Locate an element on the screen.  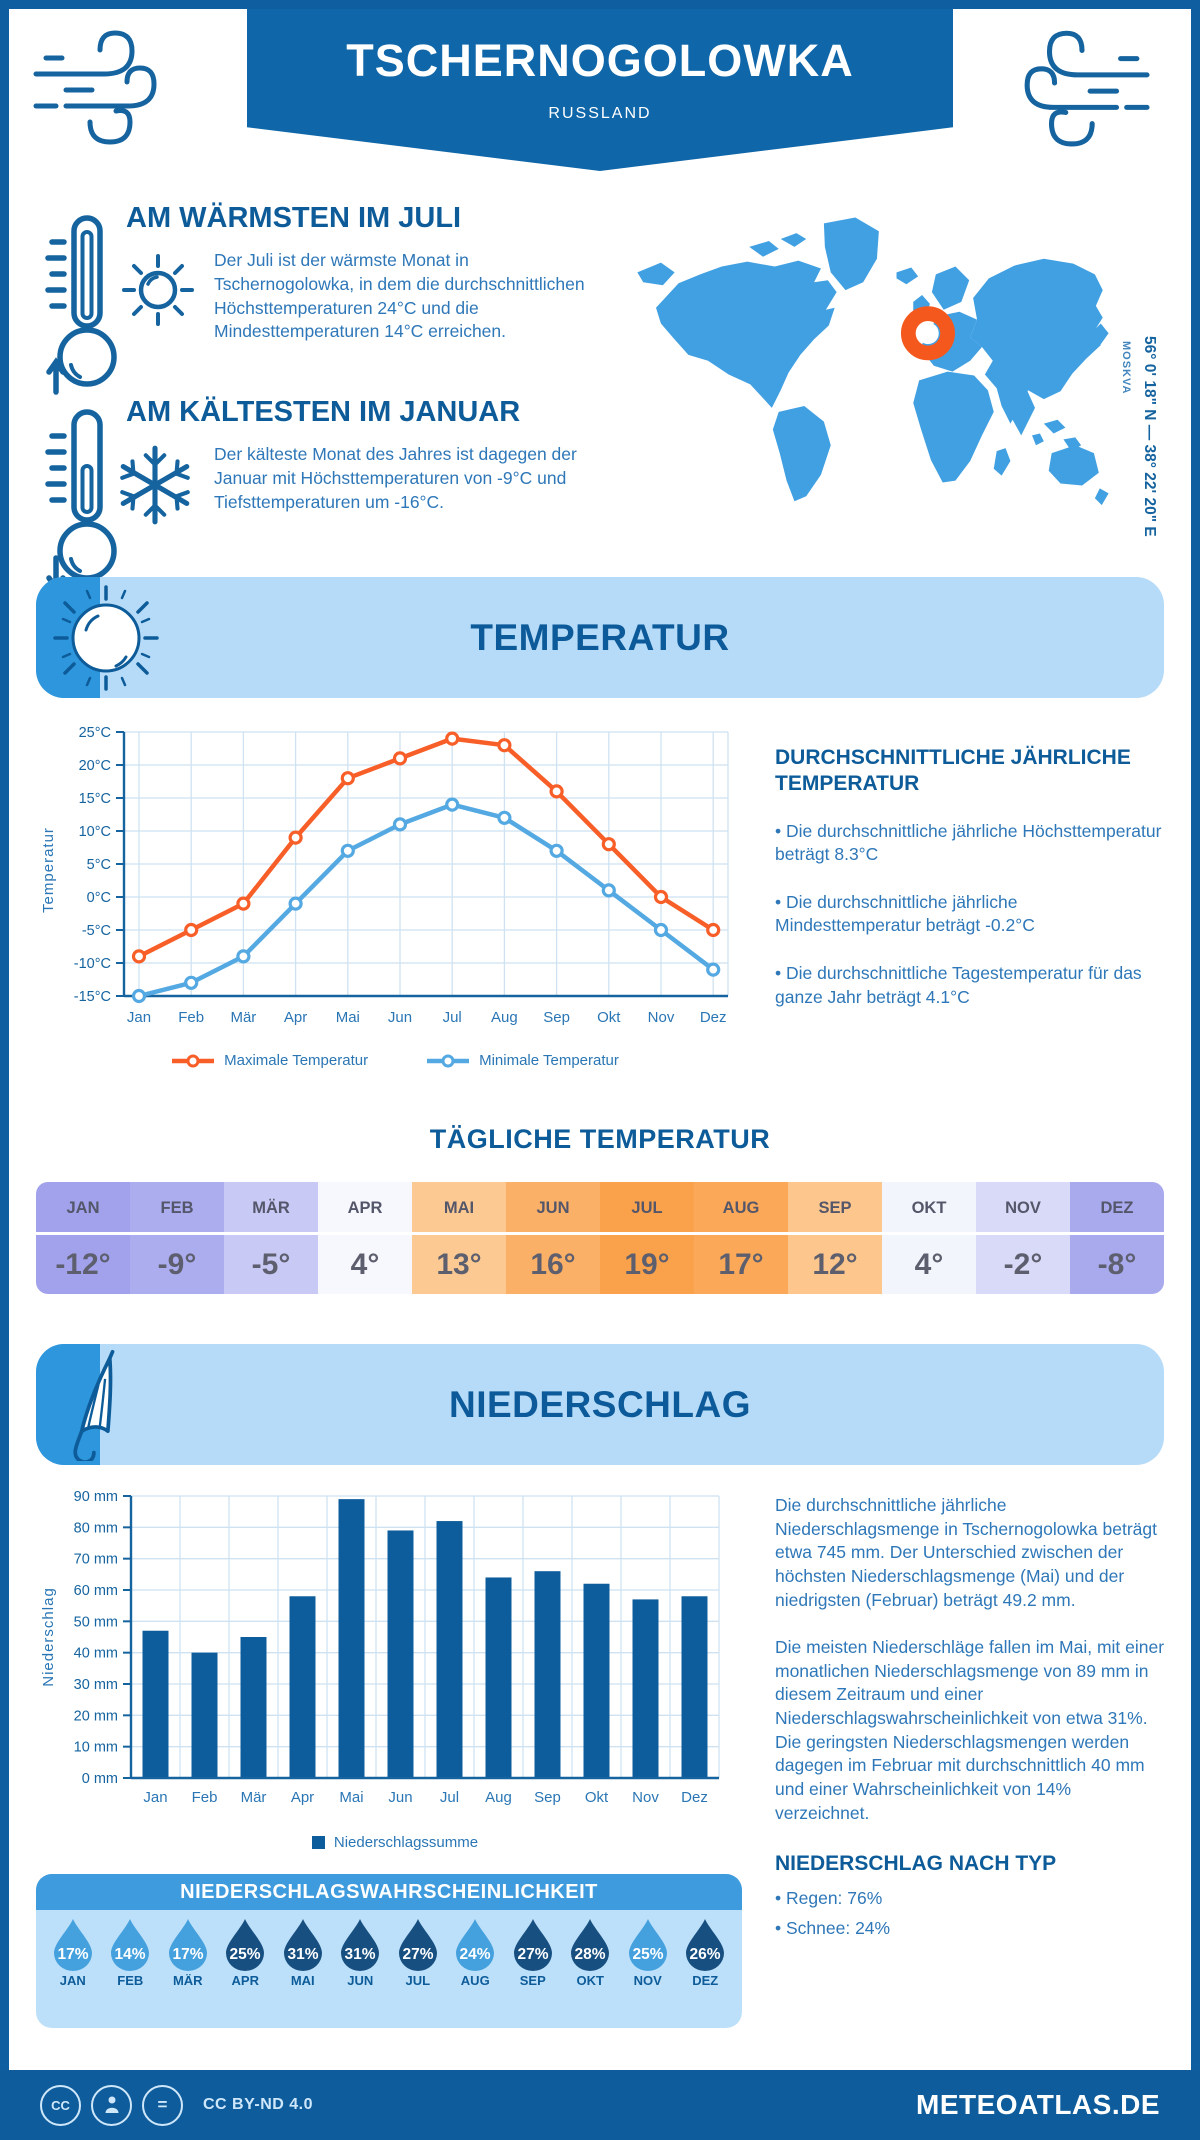
droplet-month: MAI is located at coordinates (302, 1980).